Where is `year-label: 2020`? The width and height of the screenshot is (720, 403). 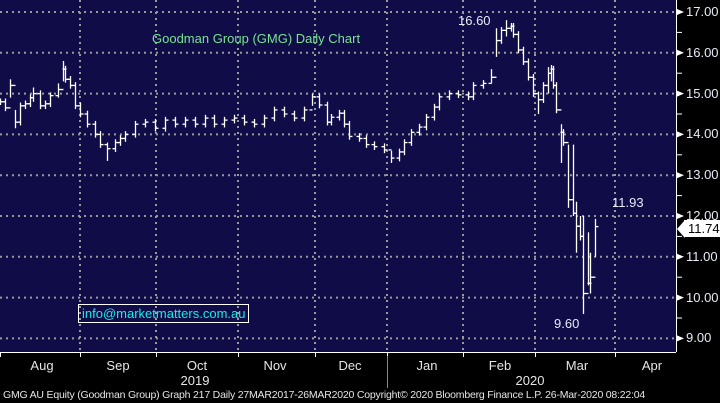
year-label: 2020 is located at coordinates (530, 380).